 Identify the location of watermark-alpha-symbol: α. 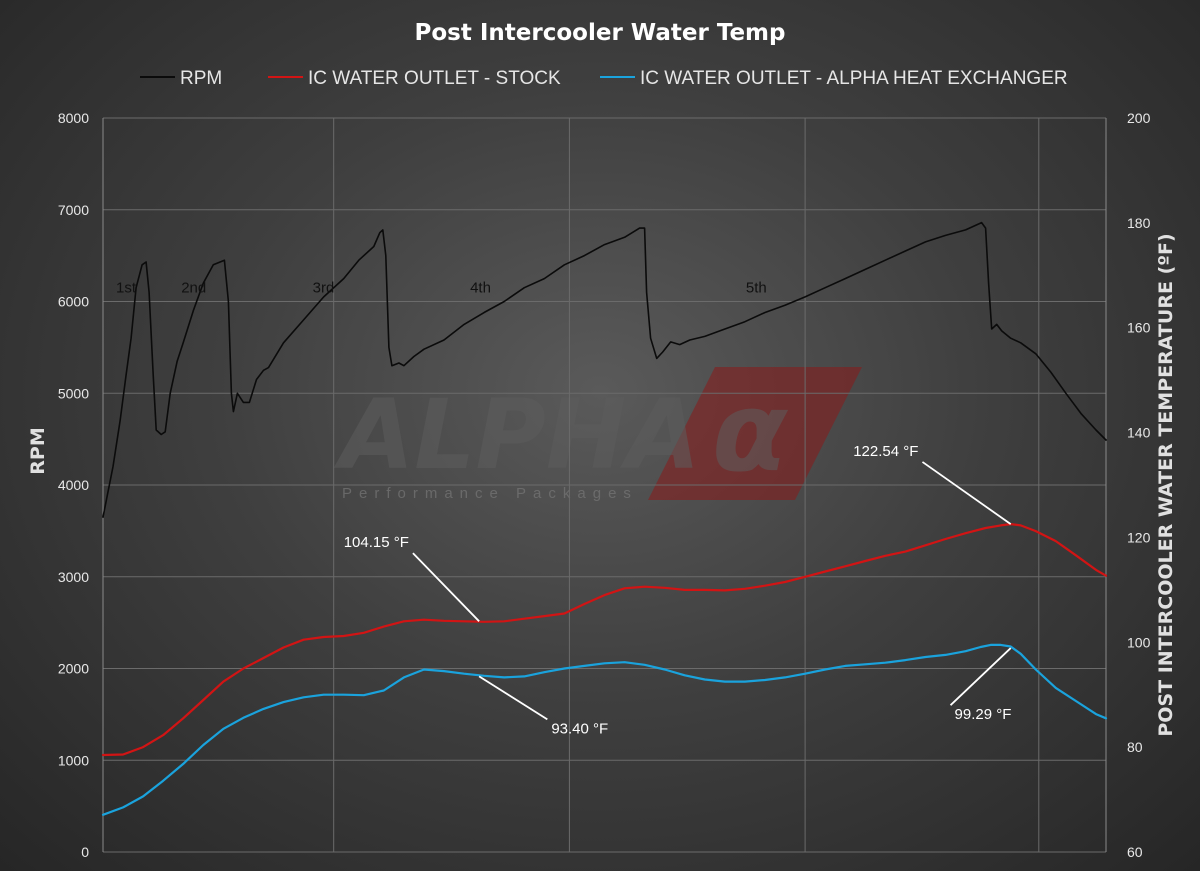
(750, 432).